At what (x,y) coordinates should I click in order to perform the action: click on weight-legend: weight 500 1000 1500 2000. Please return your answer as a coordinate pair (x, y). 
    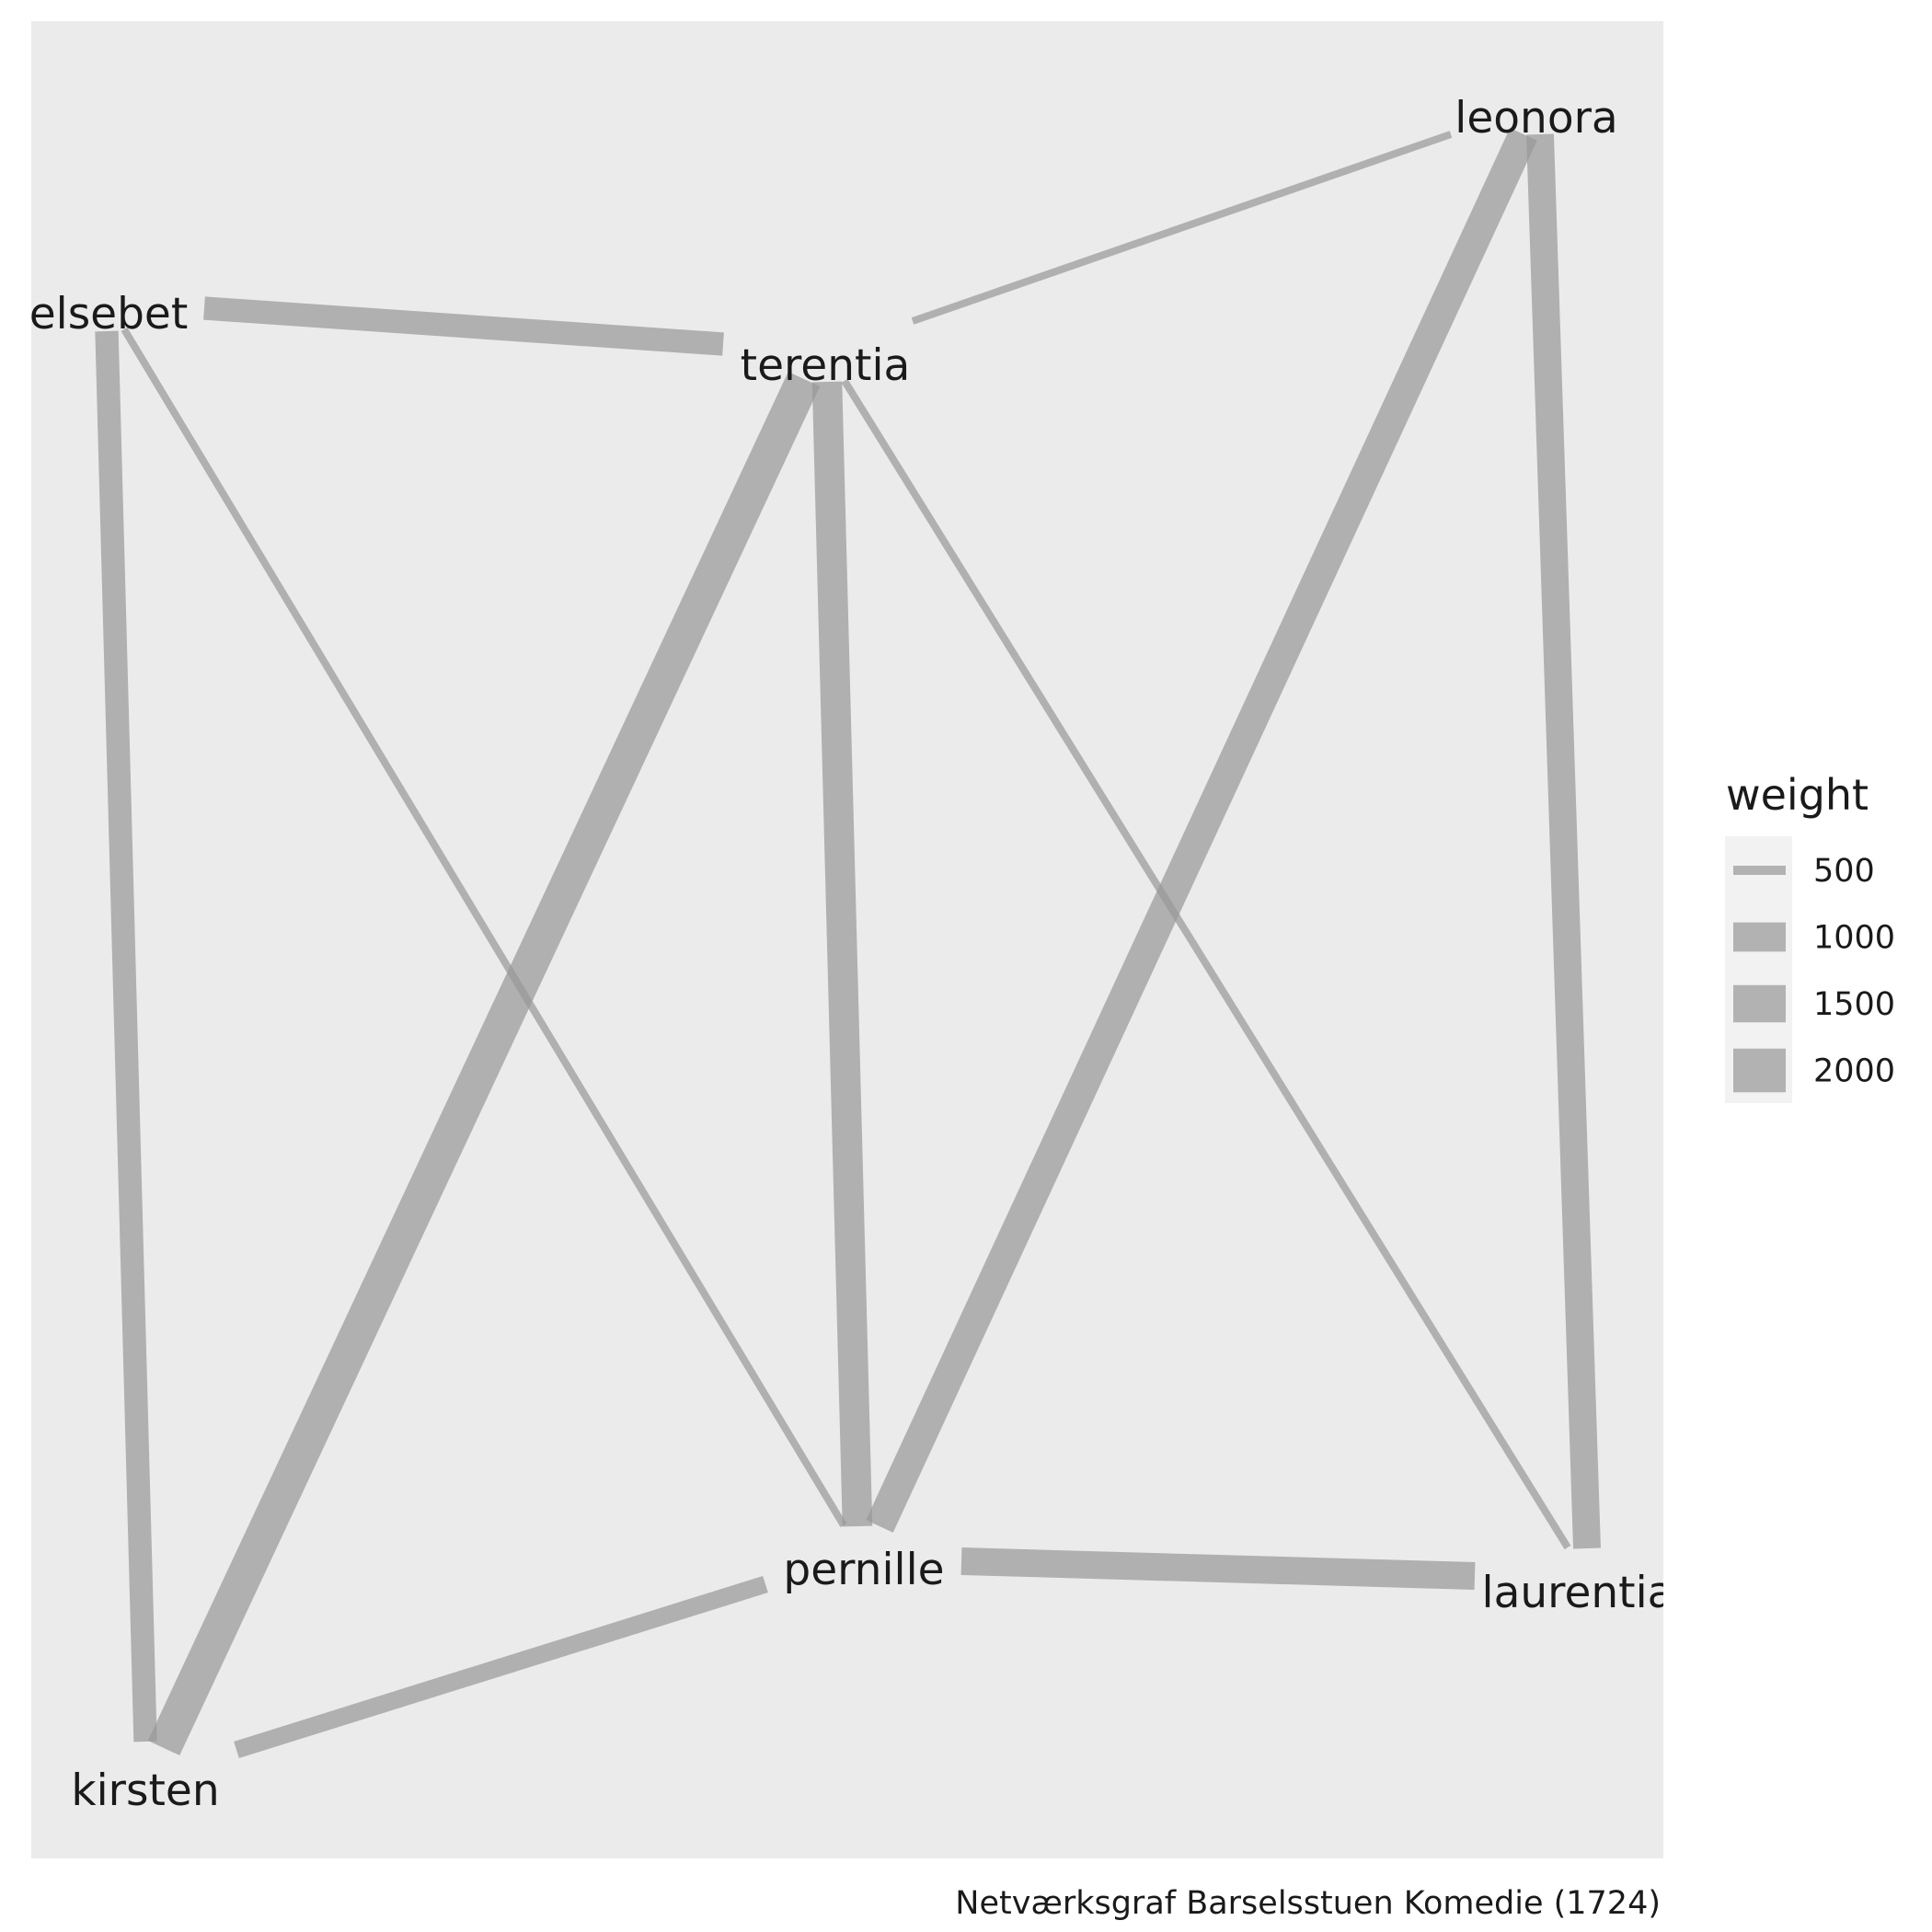
    Looking at the image, I should click on (1810, 936).